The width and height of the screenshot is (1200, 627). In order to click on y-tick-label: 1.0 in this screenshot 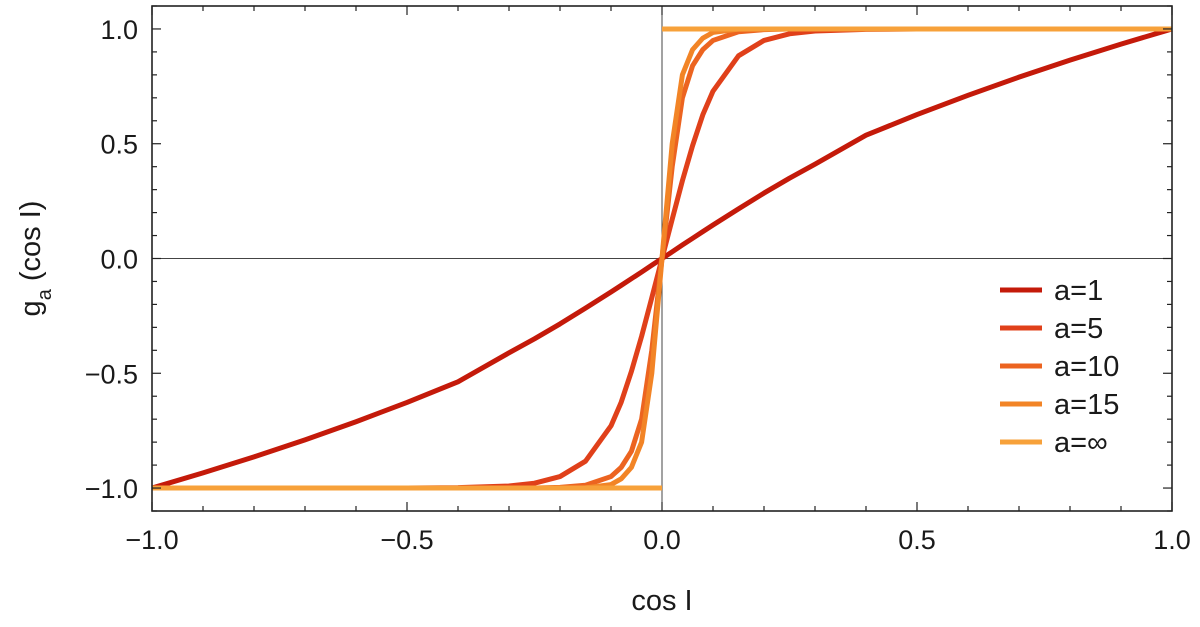, I will do `click(119, 30)`.